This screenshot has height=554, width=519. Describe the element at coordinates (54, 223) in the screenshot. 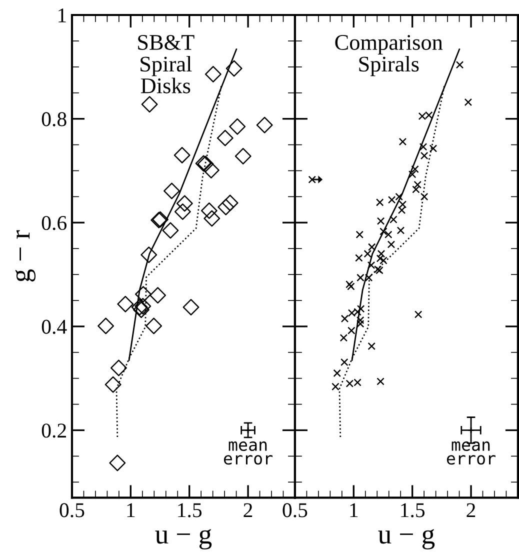

I see `y-tick-label: 0.6` at that location.